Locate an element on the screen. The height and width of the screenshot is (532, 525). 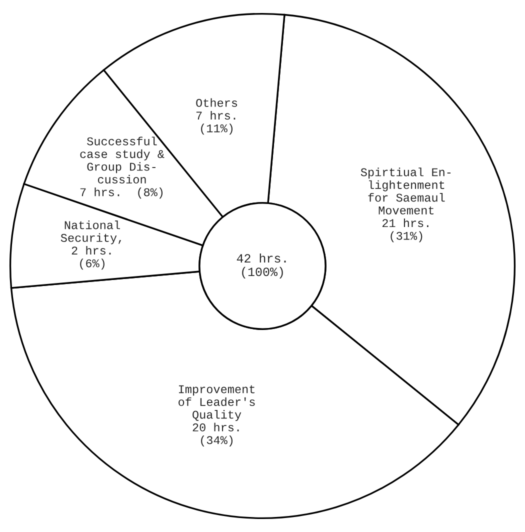
text: 42 hrs. (100%) is located at coordinates (261, 266).